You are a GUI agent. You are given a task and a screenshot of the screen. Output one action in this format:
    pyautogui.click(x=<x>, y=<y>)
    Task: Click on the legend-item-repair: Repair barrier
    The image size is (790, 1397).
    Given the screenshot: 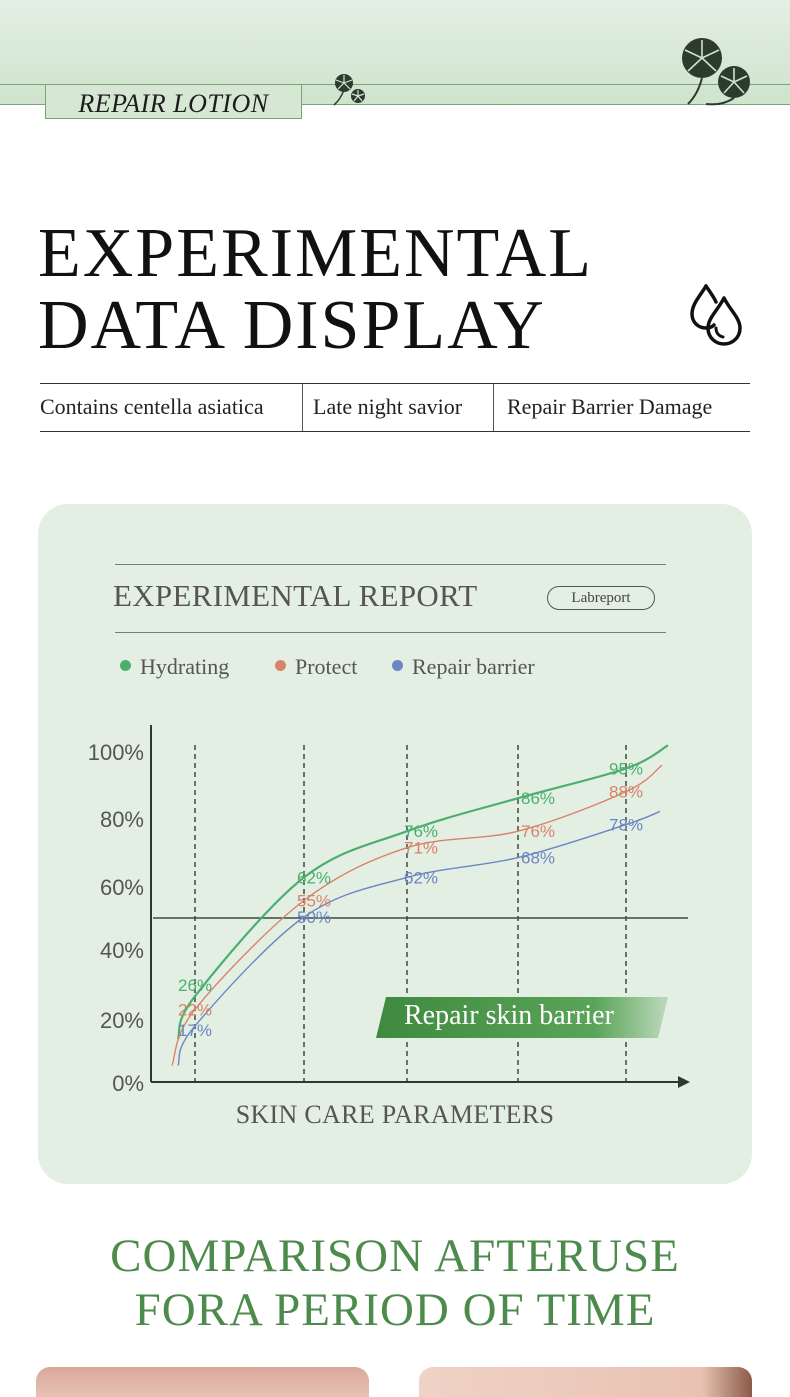 What is the action you would take?
    pyautogui.click(x=463, y=667)
    